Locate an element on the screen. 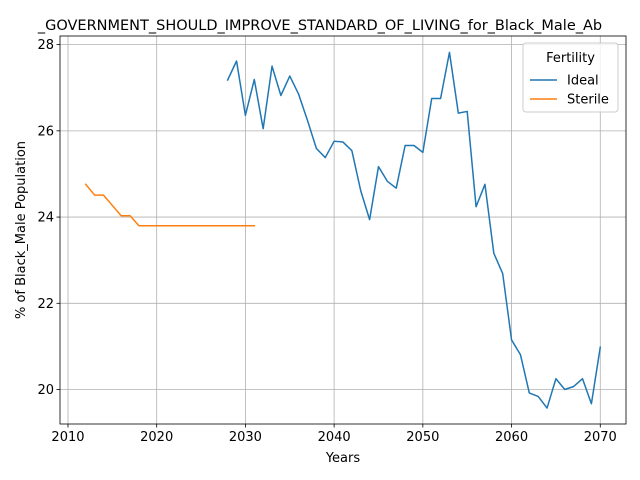 The width and height of the screenshot is (640, 480). x-tick-label: 2070 is located at coordinates (600, 437).